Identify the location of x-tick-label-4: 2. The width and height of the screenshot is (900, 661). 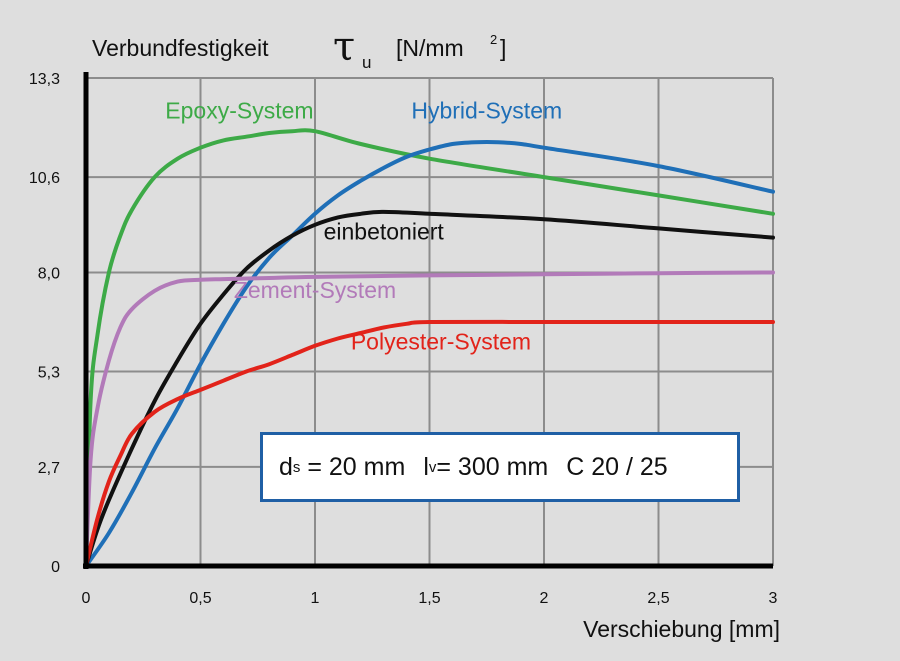
(544, 598).